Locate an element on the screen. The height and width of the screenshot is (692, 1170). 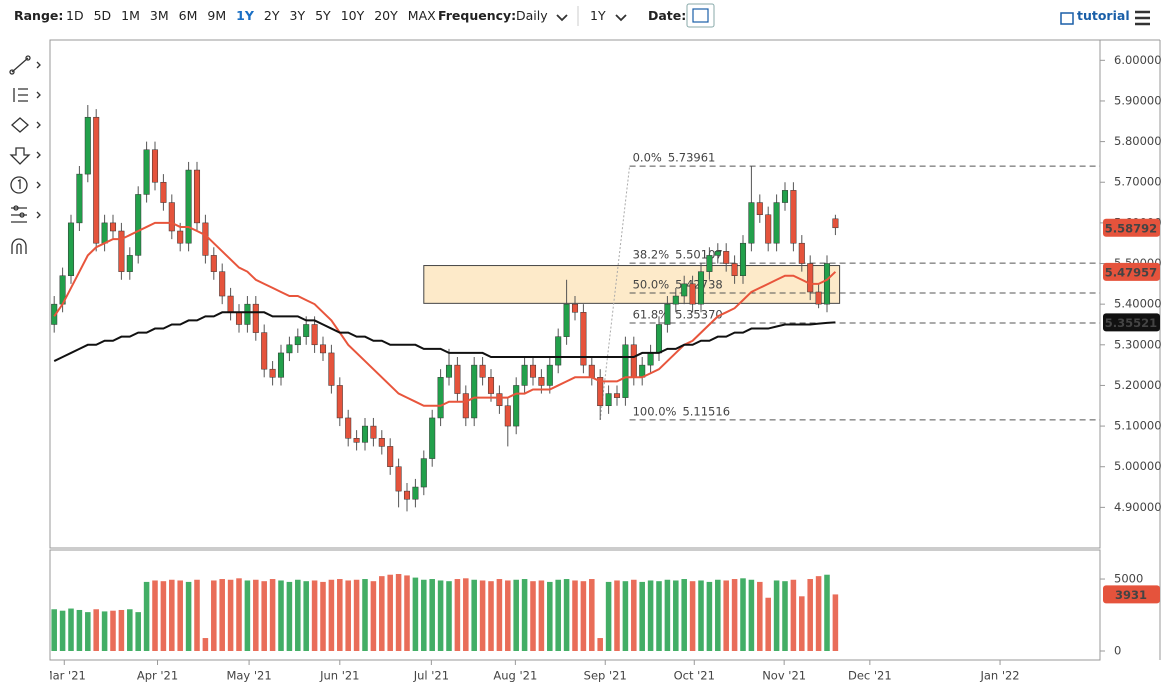
tool-arrow is located at coordinates (25, 156).